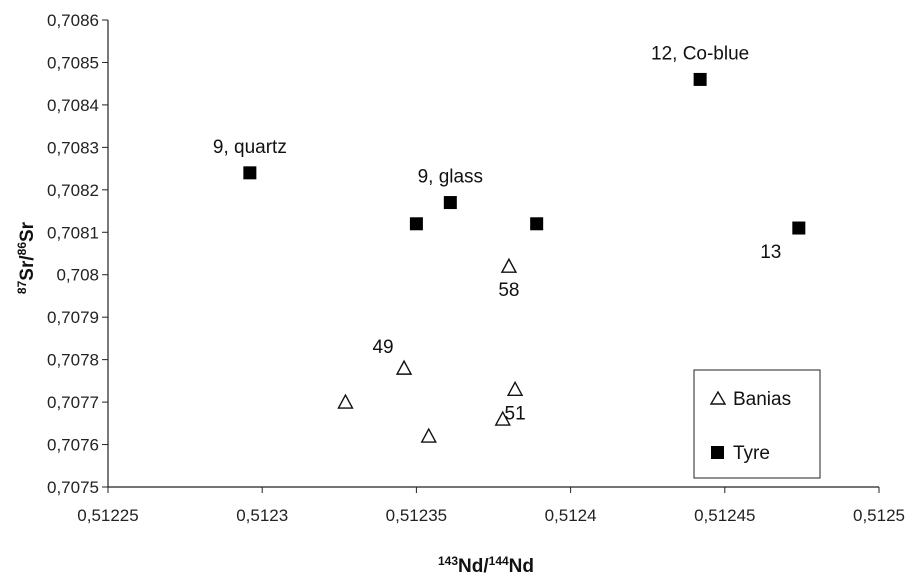 The width and height of the screenshot is (916, 577). I want to click on point-annotation: 49, so click(382, 347).